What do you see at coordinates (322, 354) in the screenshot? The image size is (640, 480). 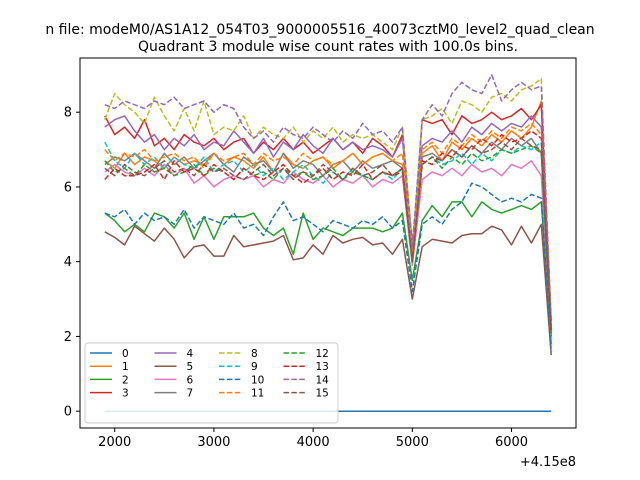 I see `legend-label-12: 12` at bounding box center [322, 354].